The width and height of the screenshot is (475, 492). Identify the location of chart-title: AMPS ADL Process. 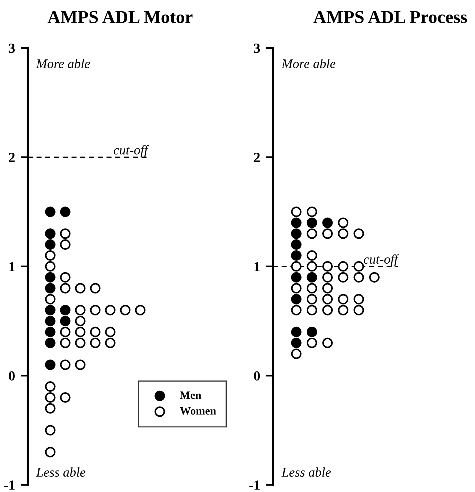
(391, 17).